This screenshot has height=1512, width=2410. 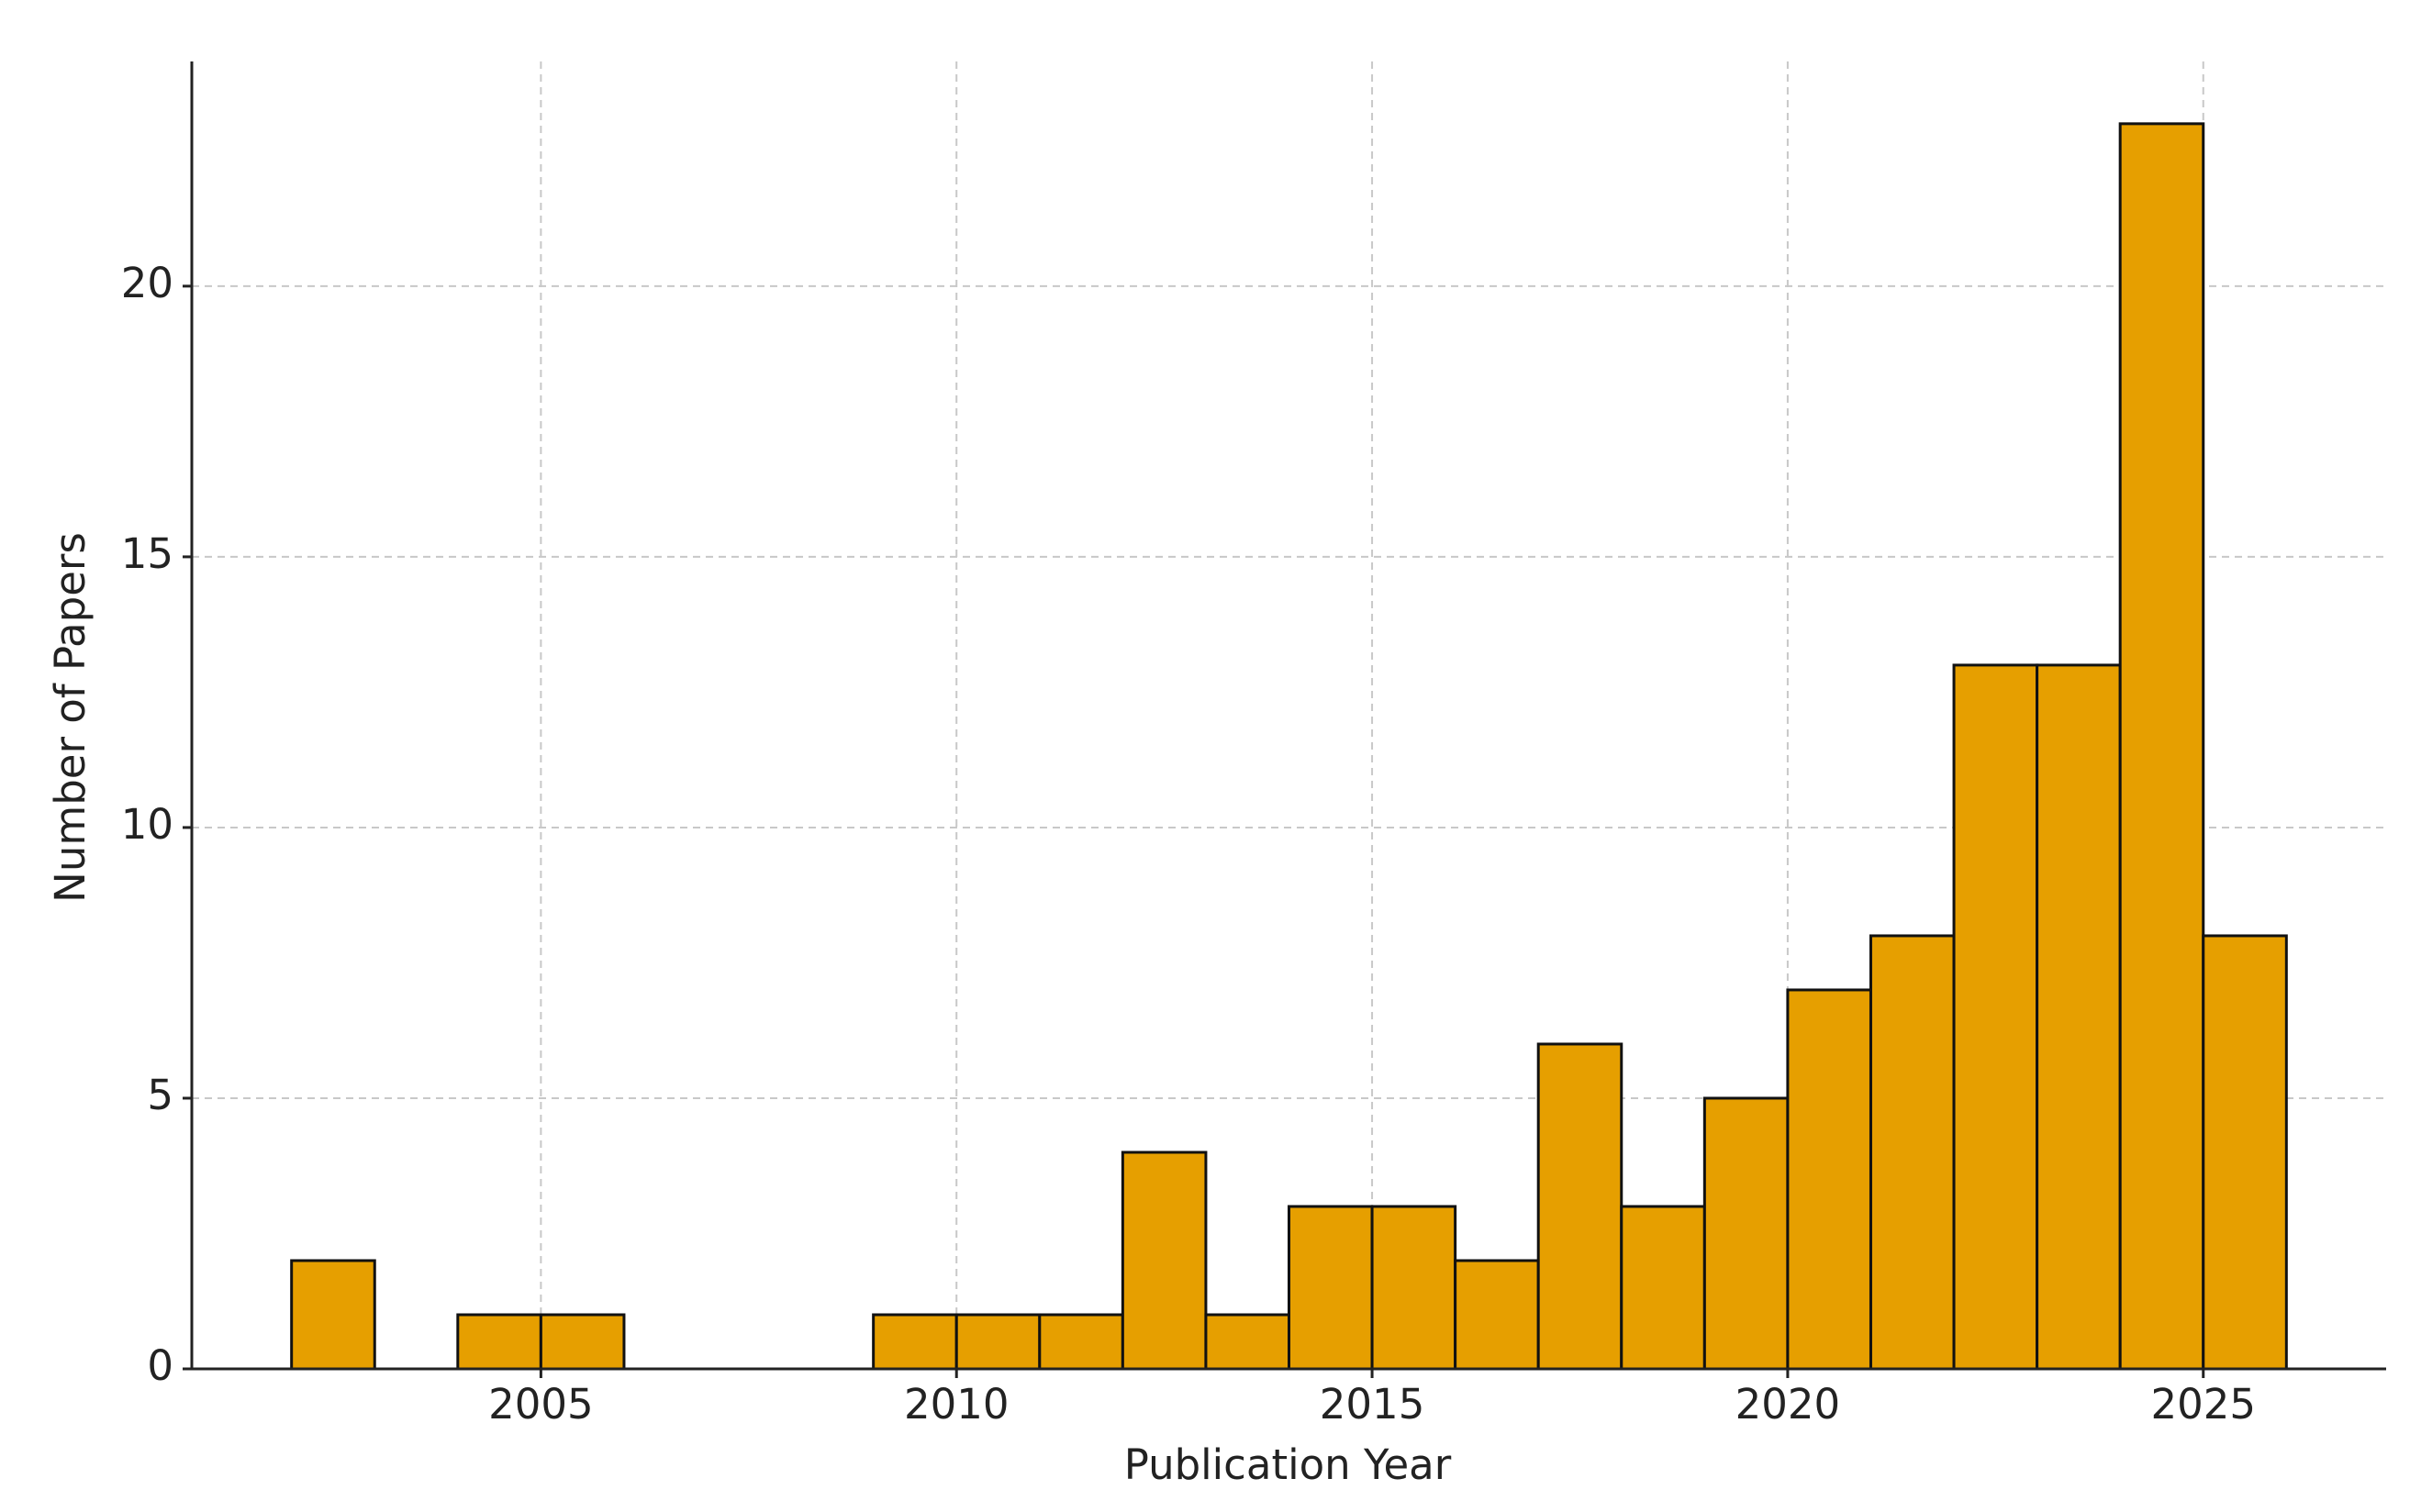 What do you see at coordinates (147, 283) in the screenshot?
I see `y-tick-label: 20` at bounding box center [147, 283].